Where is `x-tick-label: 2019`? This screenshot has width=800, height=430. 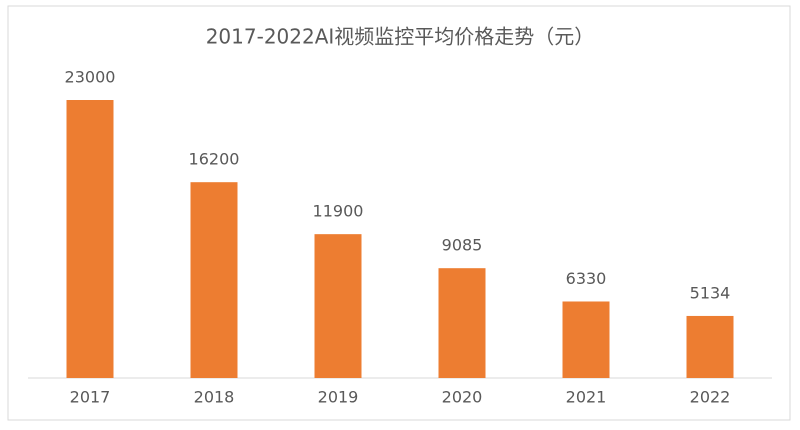
x-tick-label: 2019 is located at coordinates (338, 397).